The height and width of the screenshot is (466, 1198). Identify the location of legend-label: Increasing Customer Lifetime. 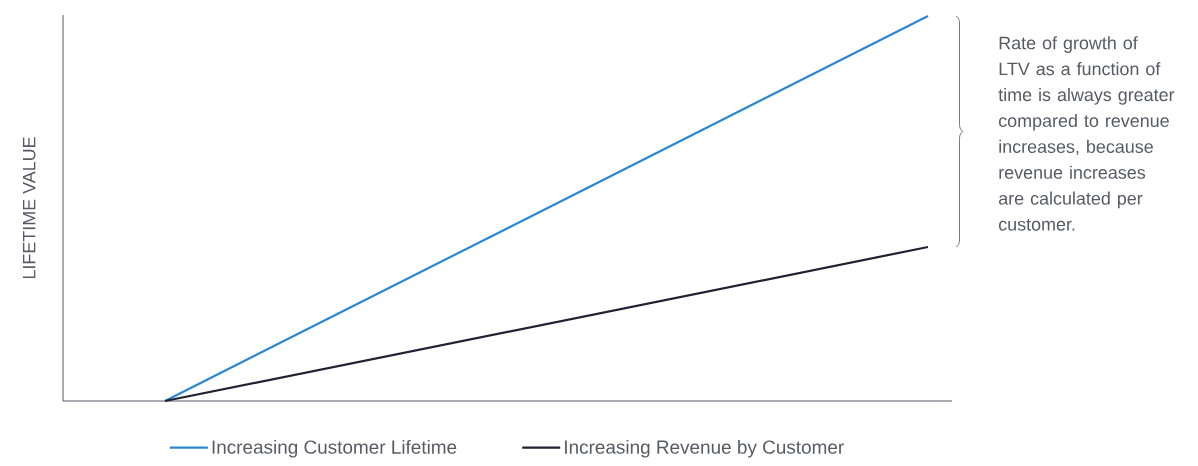
(334, 448).